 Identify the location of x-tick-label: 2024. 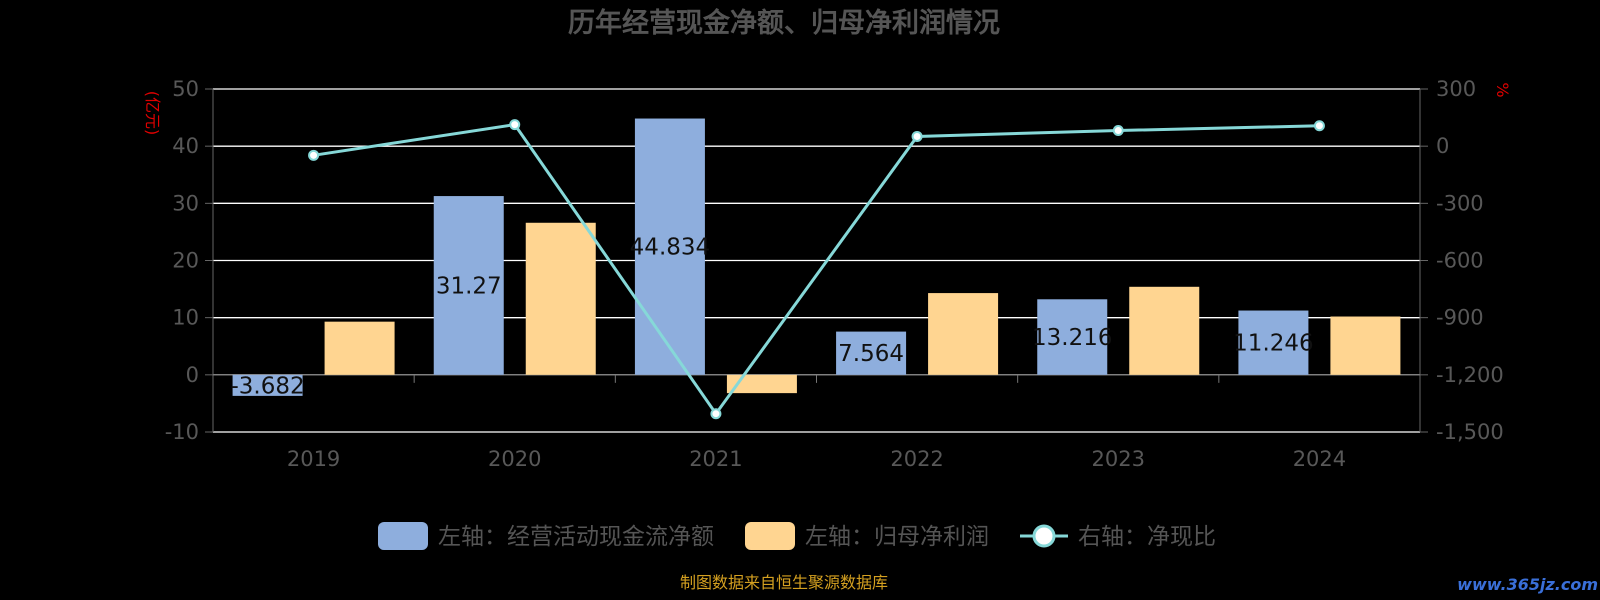
(1319, 459).